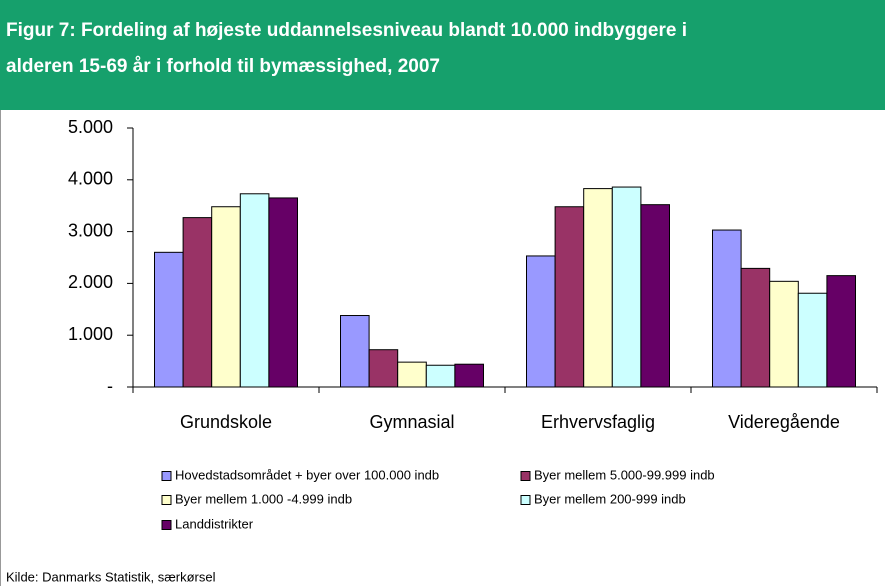 Image resolution: width=885 pixels, height=586 pixels. What do you see at coordinates (90, 230) in the screenshot?
I see `y-tick-label: 3.000` at bounding box center [90, 230].